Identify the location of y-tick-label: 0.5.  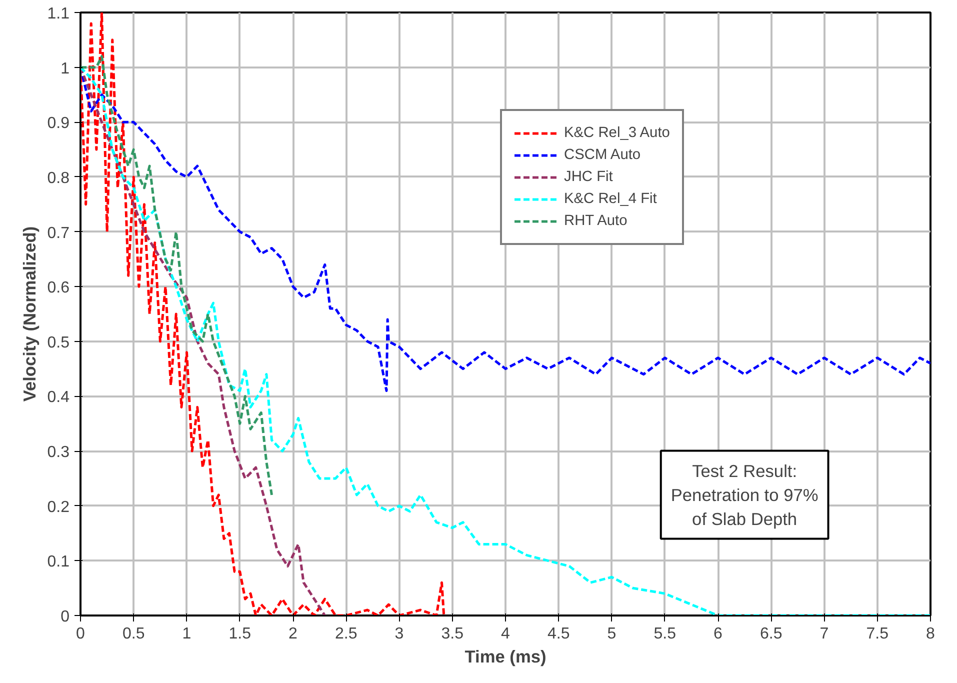
(58, 343).